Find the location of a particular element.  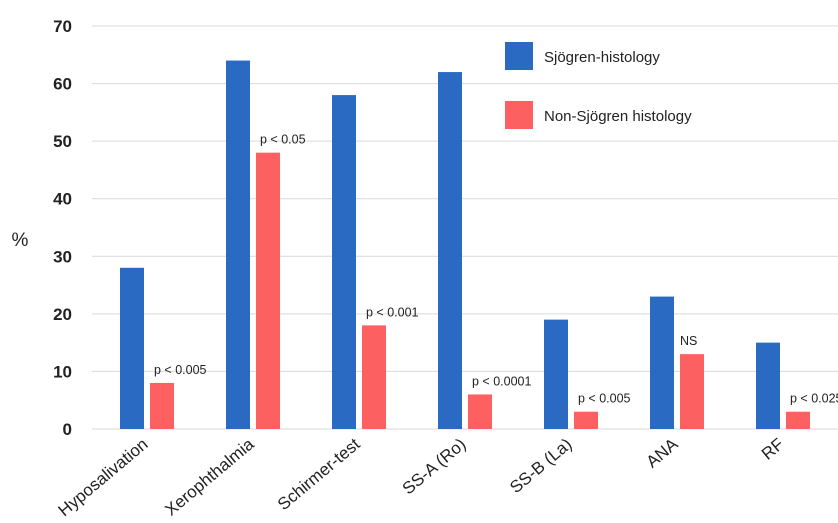

legend: Sjögren-histology Non-Sjögren histology is located at coordinates (598, 85).